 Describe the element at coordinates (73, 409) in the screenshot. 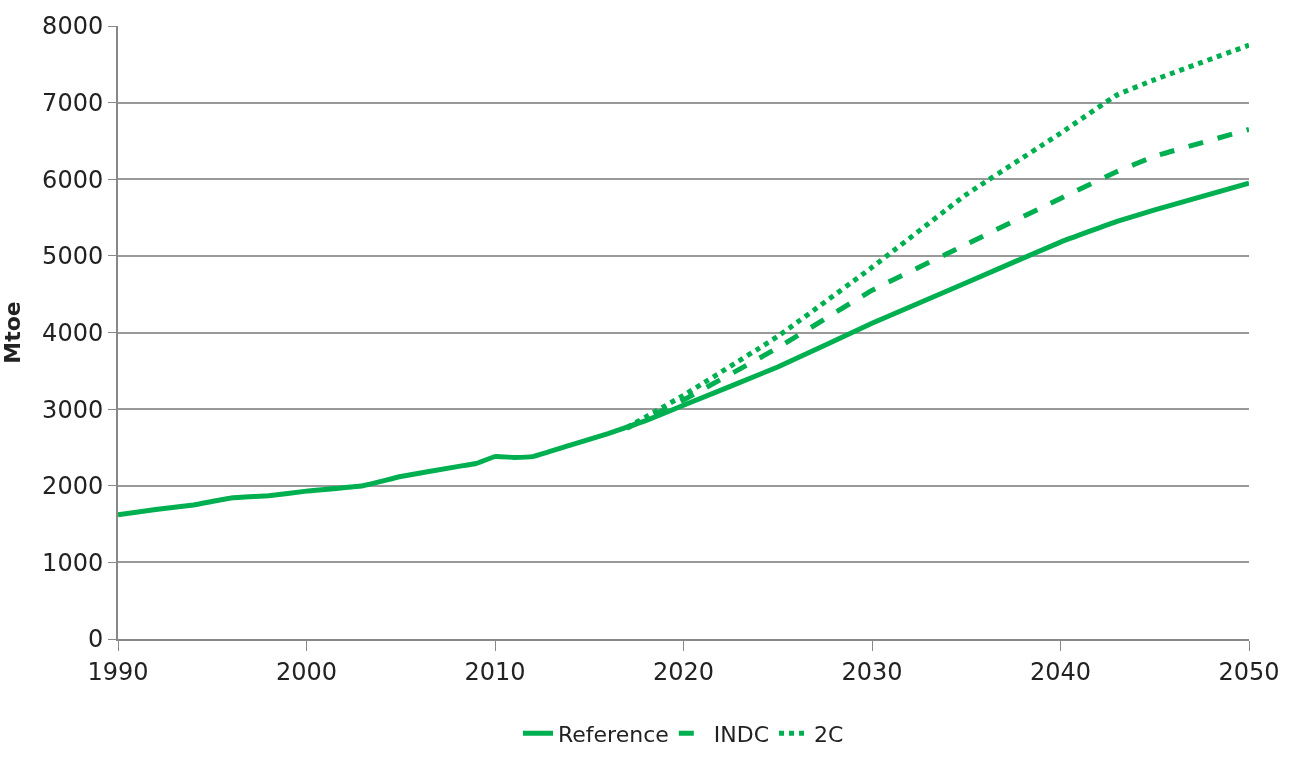

I see `y-tick-label: 3000` at that location.